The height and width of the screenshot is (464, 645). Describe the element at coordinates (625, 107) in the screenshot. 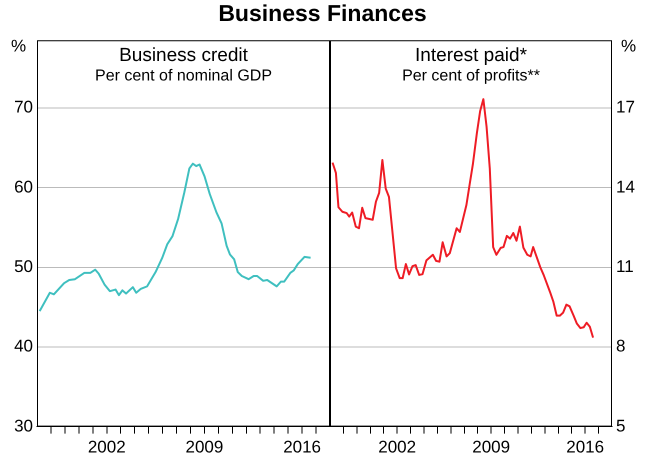

I see `y2-tick-label: 17` at that location.